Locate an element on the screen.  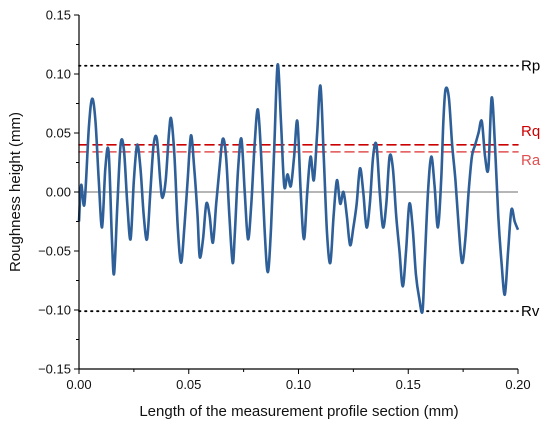
y-tick-label: 0.10 is located at coordinates (58, 74).